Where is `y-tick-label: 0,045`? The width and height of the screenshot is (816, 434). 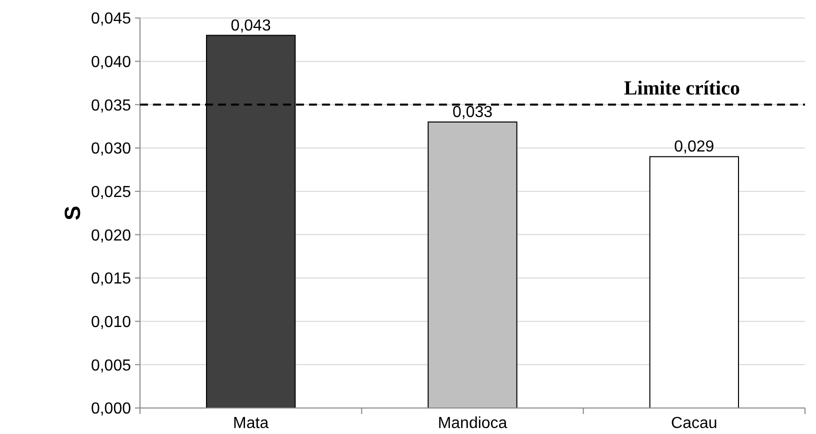
y-tick-label: 0,045 is located at coordinates (111, 19).